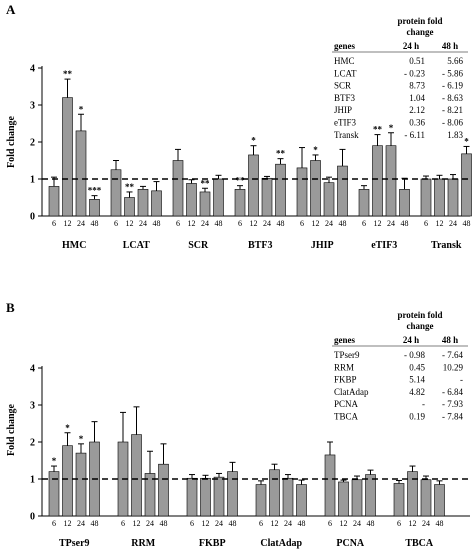 This screenshot has height=550, width=472. I want to click on table-value-48h: 1.83, so click(455, 135).